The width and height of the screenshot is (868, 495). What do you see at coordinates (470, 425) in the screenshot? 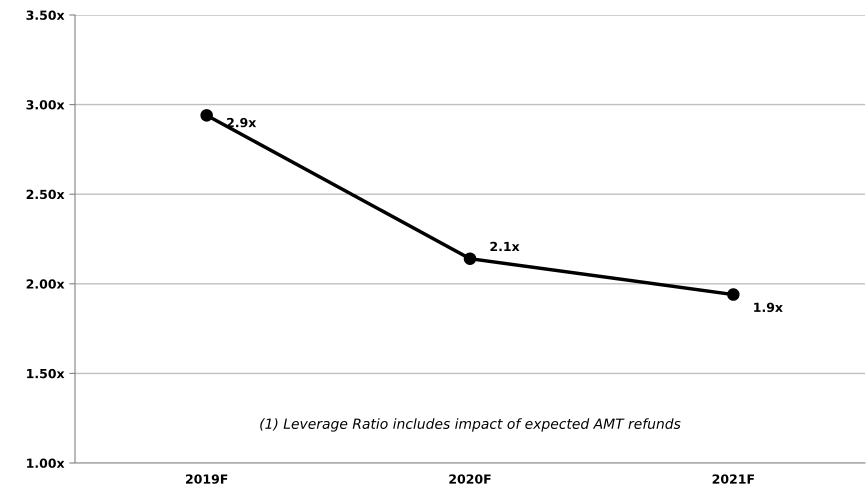
I see `annotation: (1) Leverage Ratio includes impact of expected AMT refunds` at bounding box center [470, 425].